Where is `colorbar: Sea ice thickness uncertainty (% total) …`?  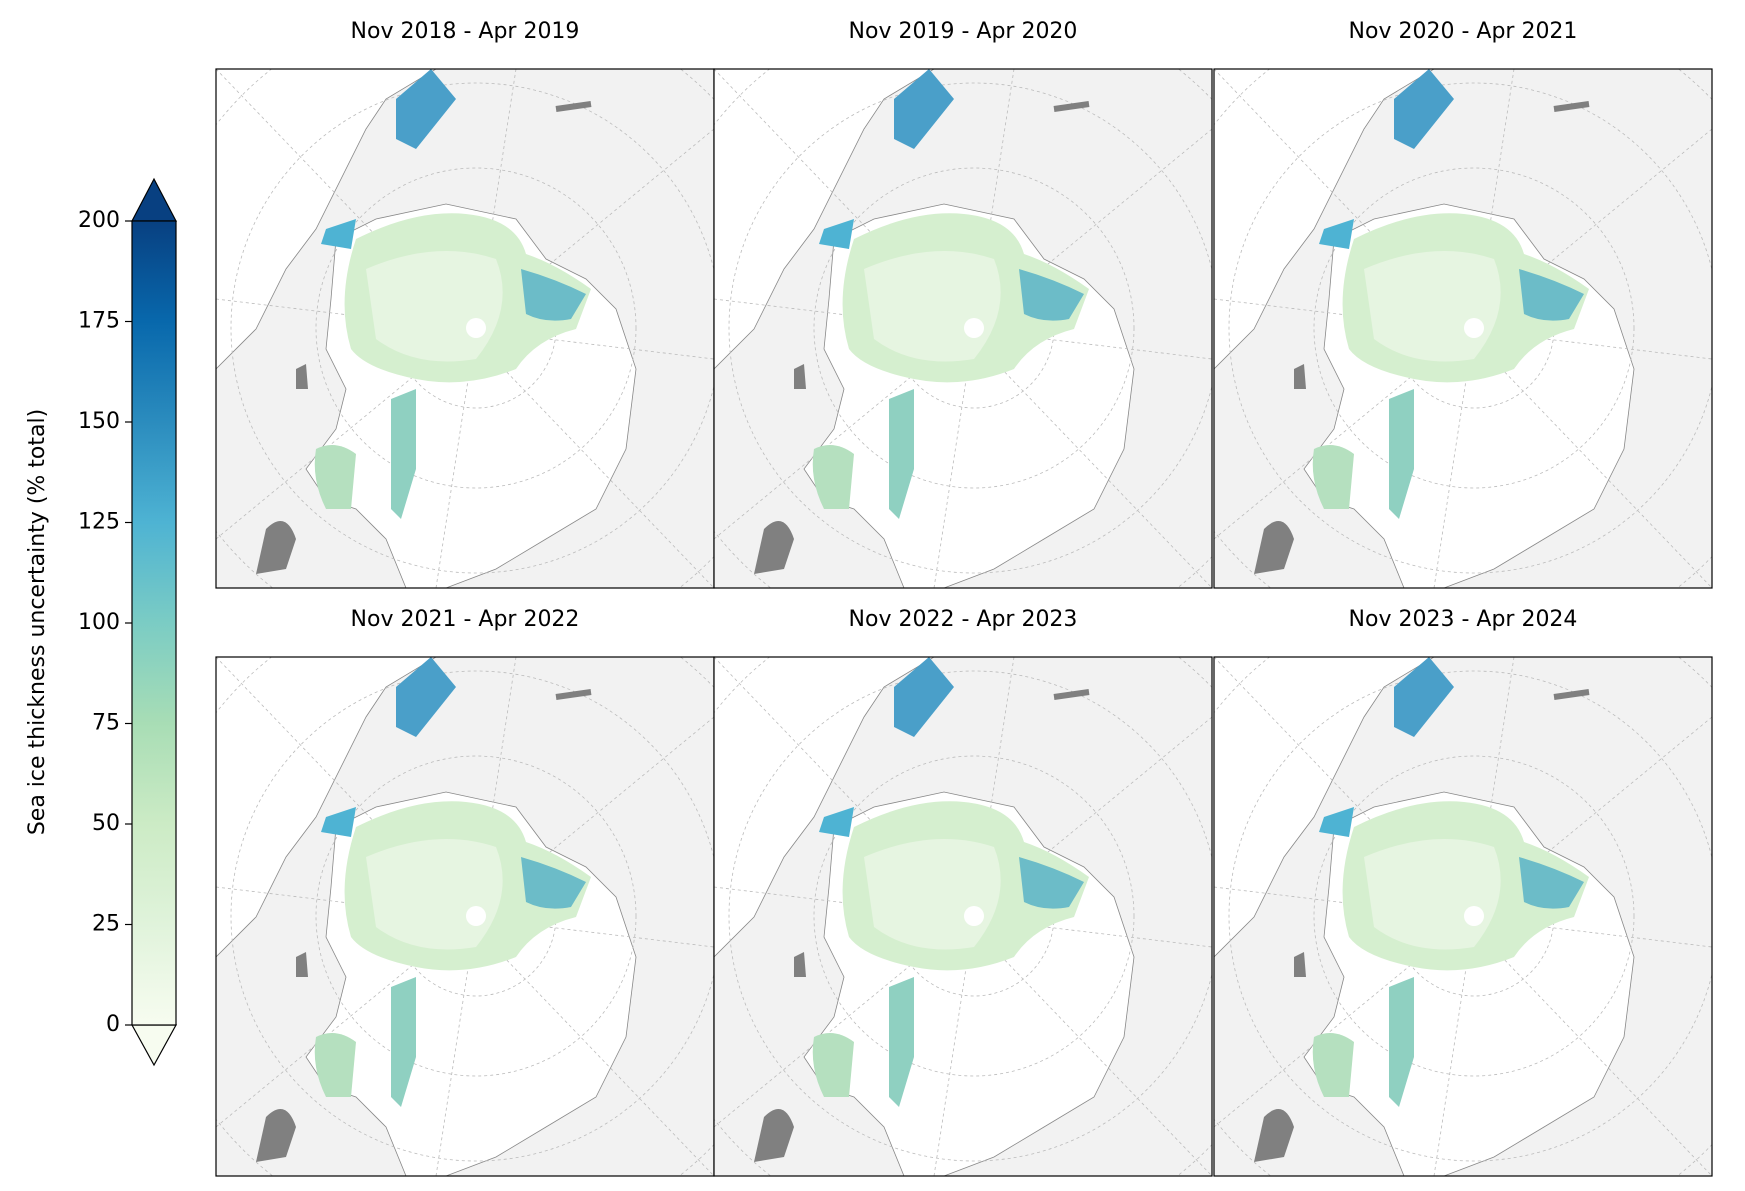 colorbar: Sea ice thickness uncertainty (% total) … is located at coordinates (101, 622).